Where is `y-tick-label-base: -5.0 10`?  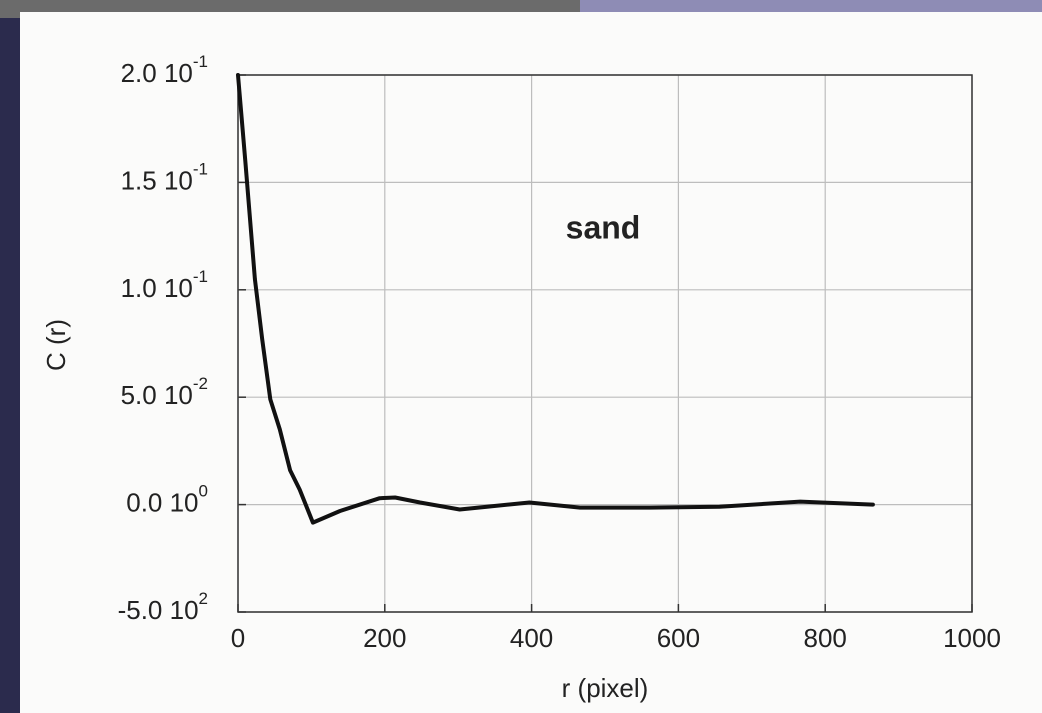
y-tick-label-base: -5.0 10 is located at coordinates (158, 610).